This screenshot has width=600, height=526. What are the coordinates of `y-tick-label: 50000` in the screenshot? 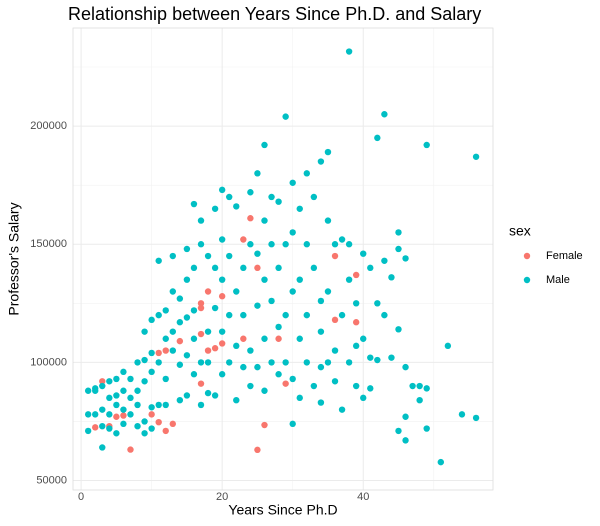 It's located at (51, 480).